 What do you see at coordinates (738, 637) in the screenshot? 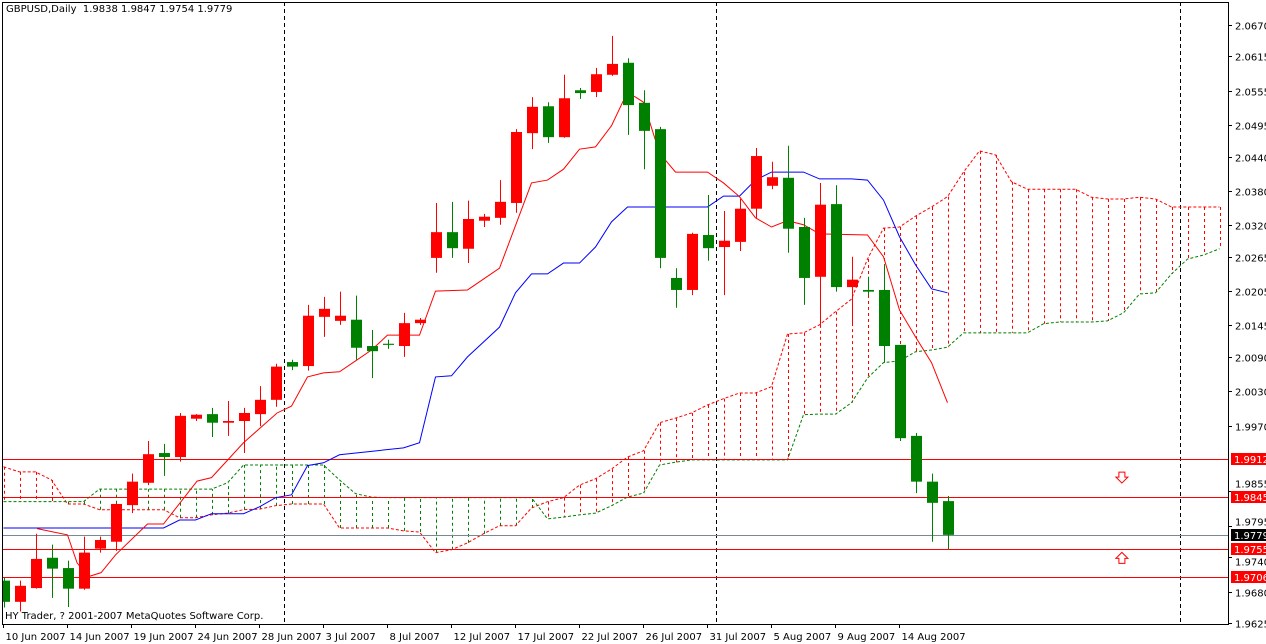
I see `x-axis-label: 31 Jul 2007` at bounding box center [738, 637].